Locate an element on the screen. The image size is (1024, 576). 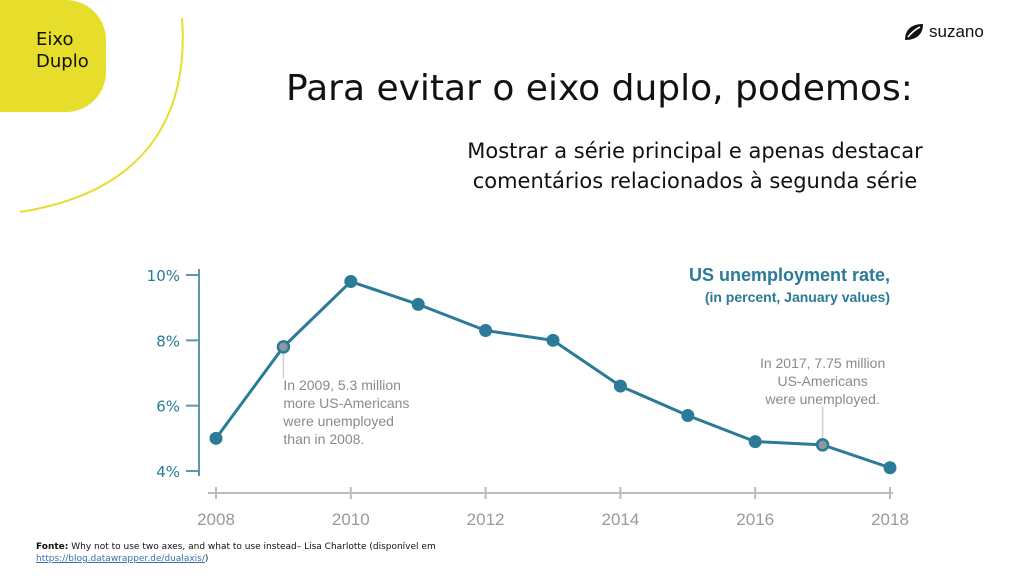
annotation-2009-line: were unemployed is located at coordinates (338, 421).